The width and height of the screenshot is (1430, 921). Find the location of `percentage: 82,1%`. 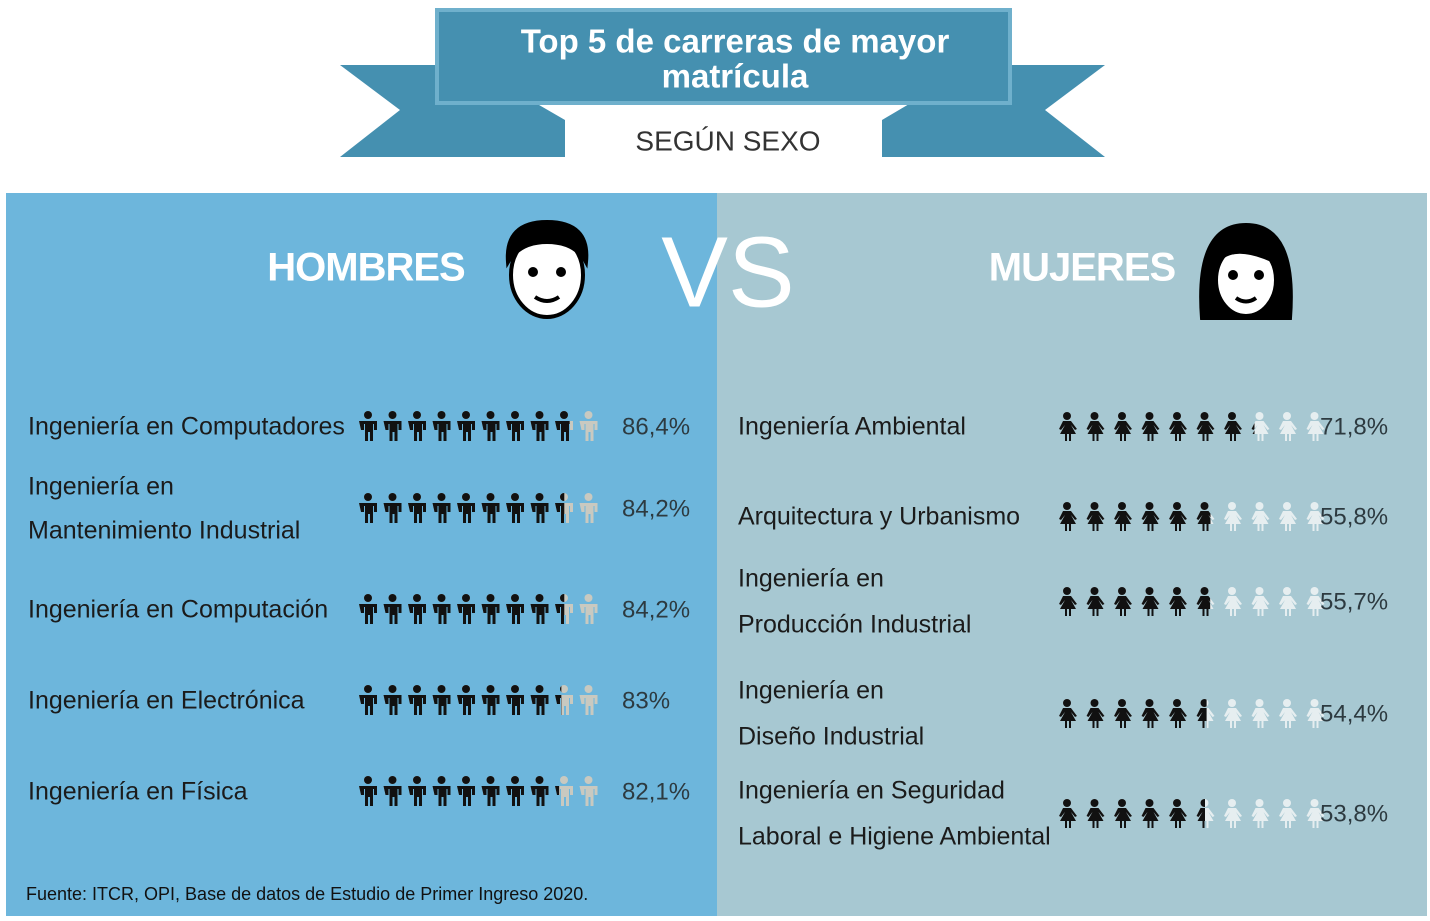

percentage: 82,1% is located at coordinates (656, 791).